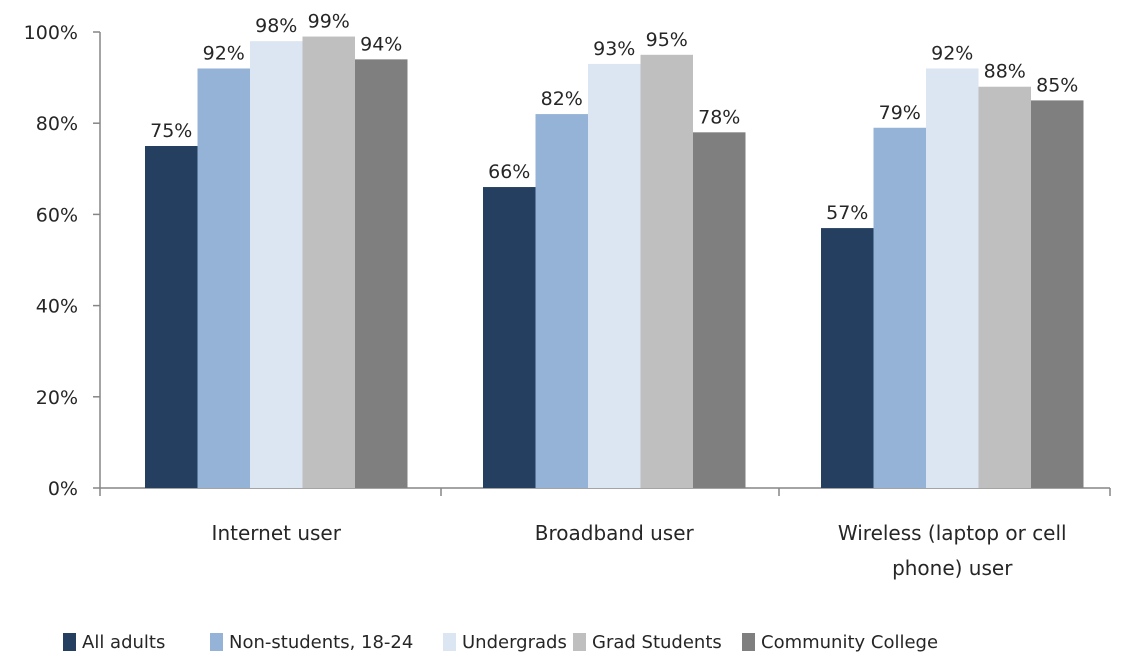 The width and height of the screenshot is (1121, 661). I want to click on data-label: 85%, so click(1057, 85).